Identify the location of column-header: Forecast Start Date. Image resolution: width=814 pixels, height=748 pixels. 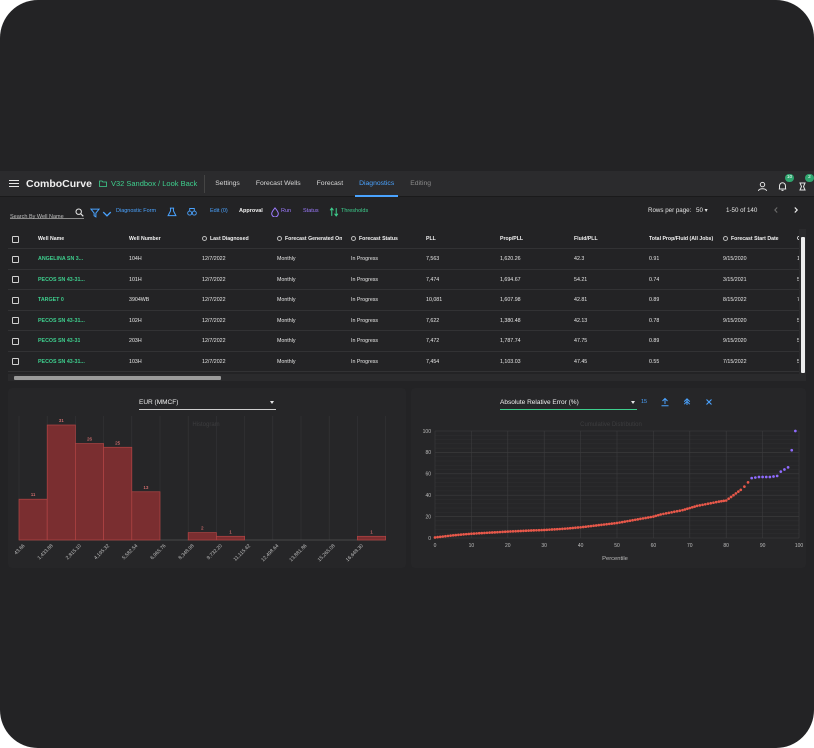
(751, 239).